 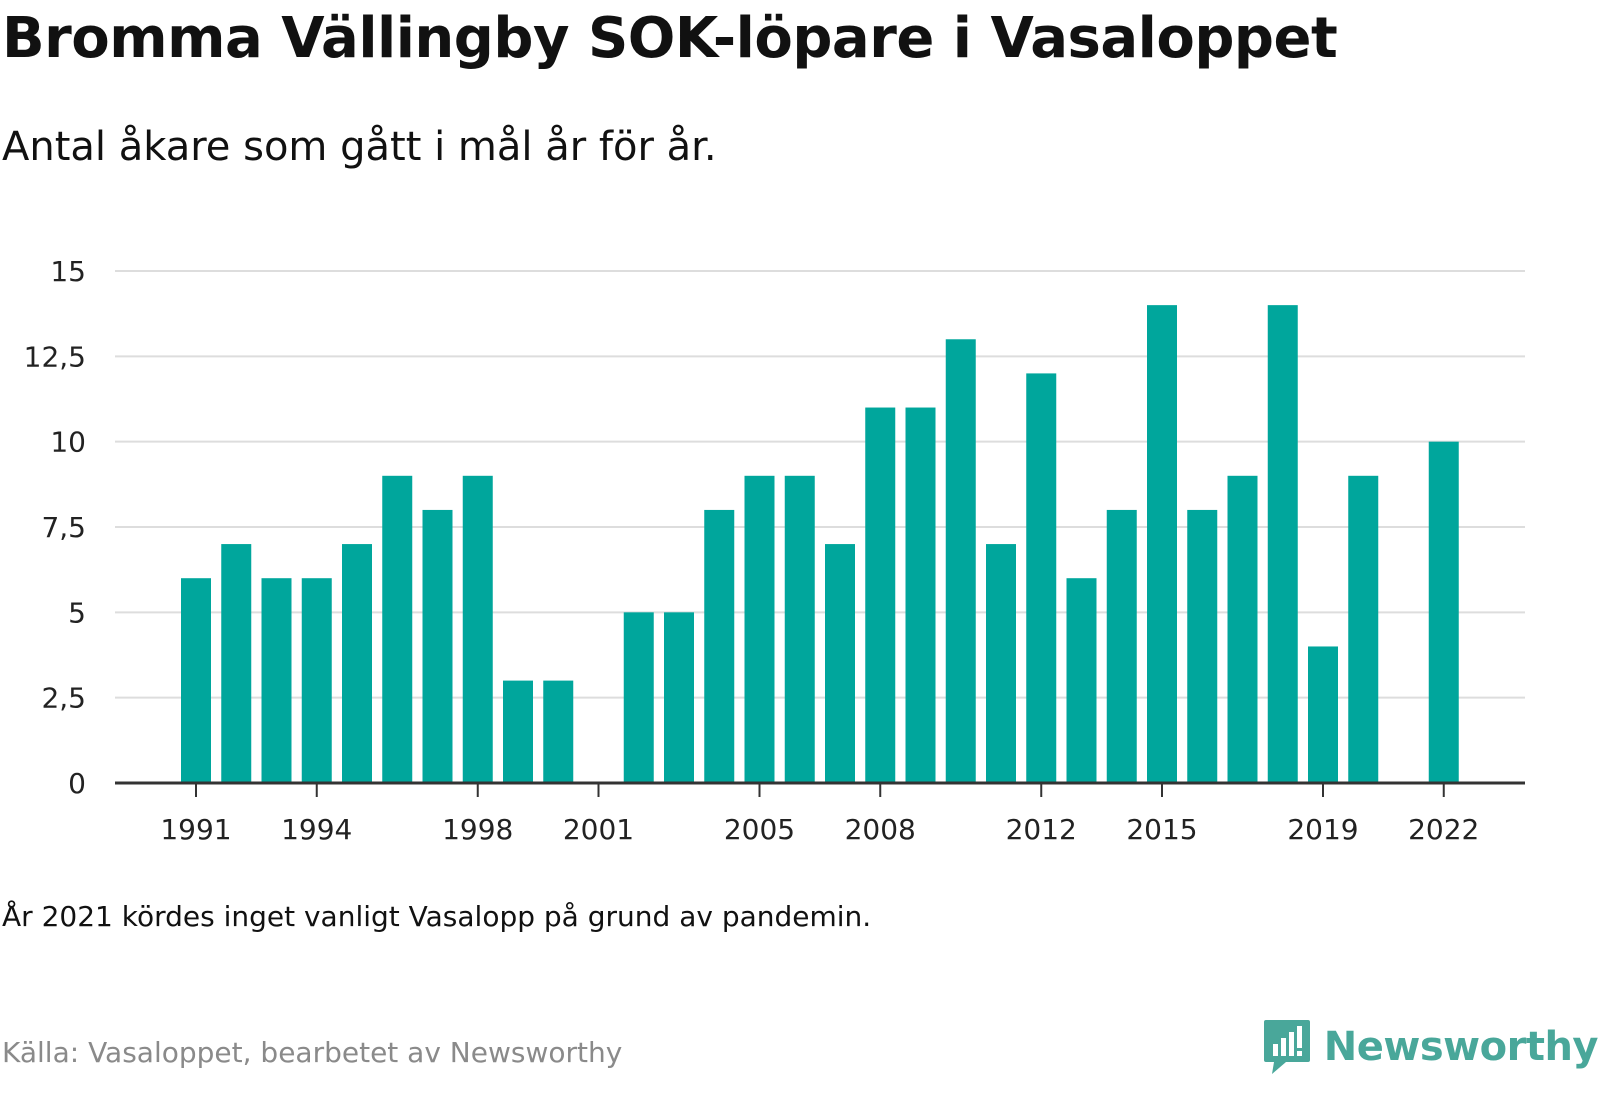 What do you see at coordinates (1001, 663) in the screenshot?
I see `bar-2011` at bounding box center [1001, 663].